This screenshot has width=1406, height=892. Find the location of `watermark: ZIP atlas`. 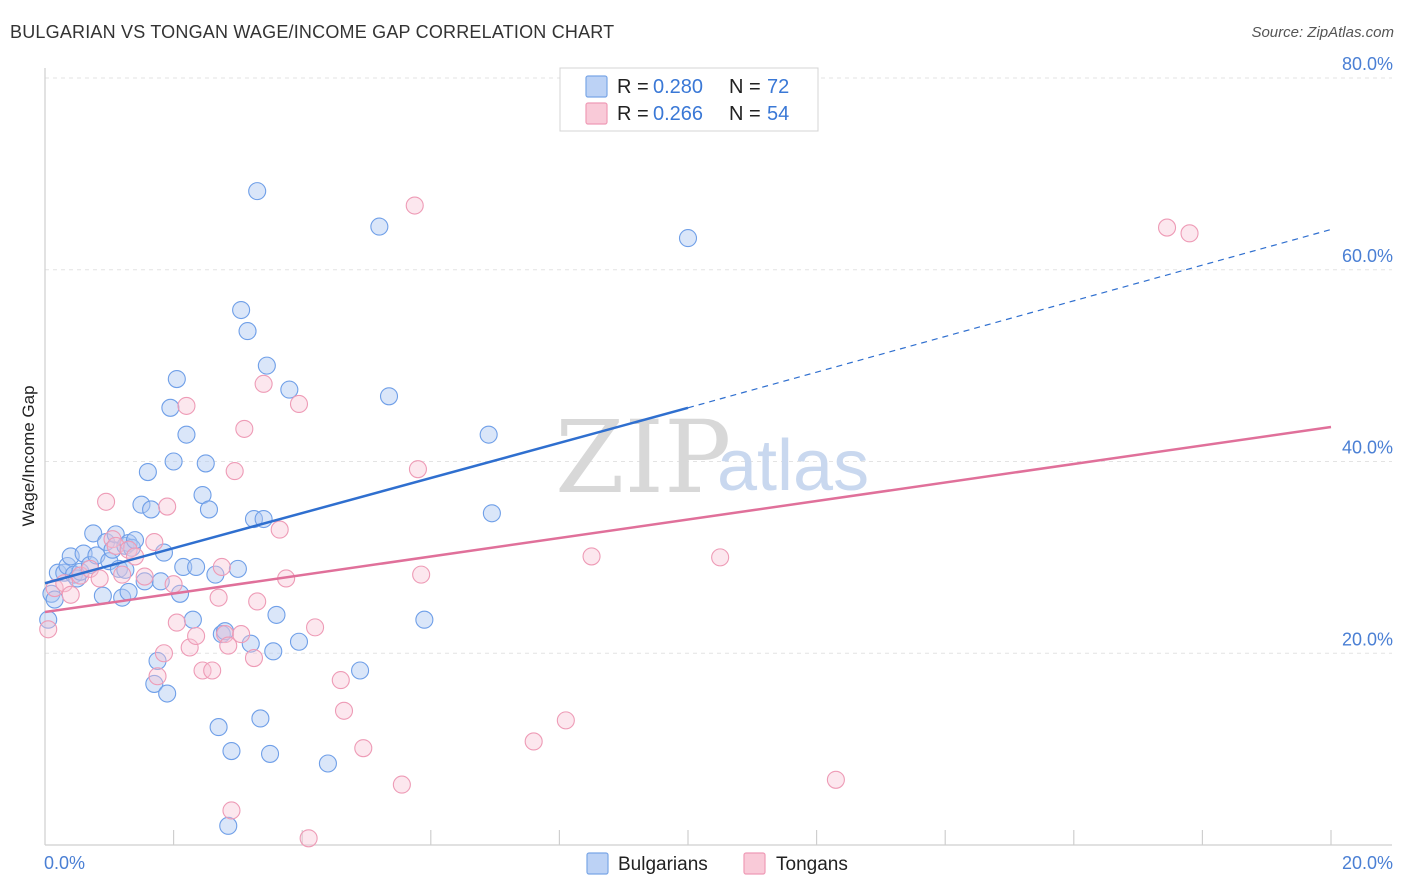

watermark: ZIP atlas is located at coordinates (712, 457).